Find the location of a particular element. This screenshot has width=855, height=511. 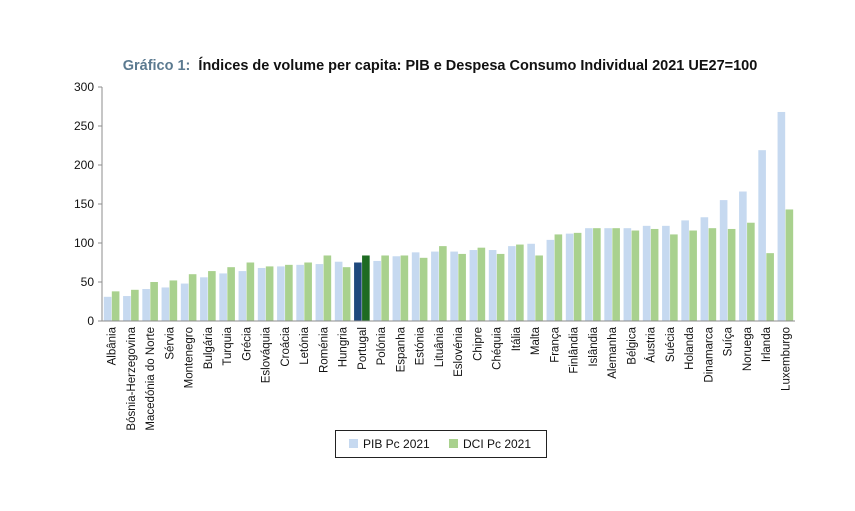

legend-label: PIB Pc 2021 is located at coordinates (396, 444).